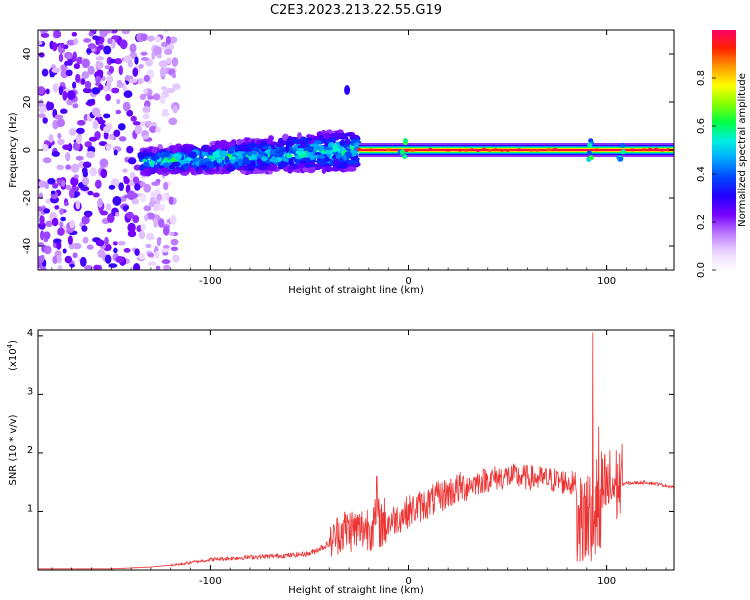 The height and width of the screenshot is (600, 750). Describe the element at coordinates (30, 450) in the screenshot. I see `y-tick-label: 2` at that location.